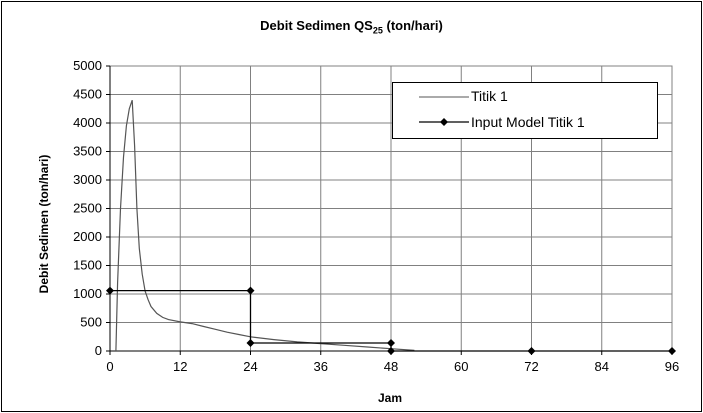  What do you see at coordinates (87, 236) in the screenshot?
I see `y-tick-label: 2000` at bounding box center [87, 236].